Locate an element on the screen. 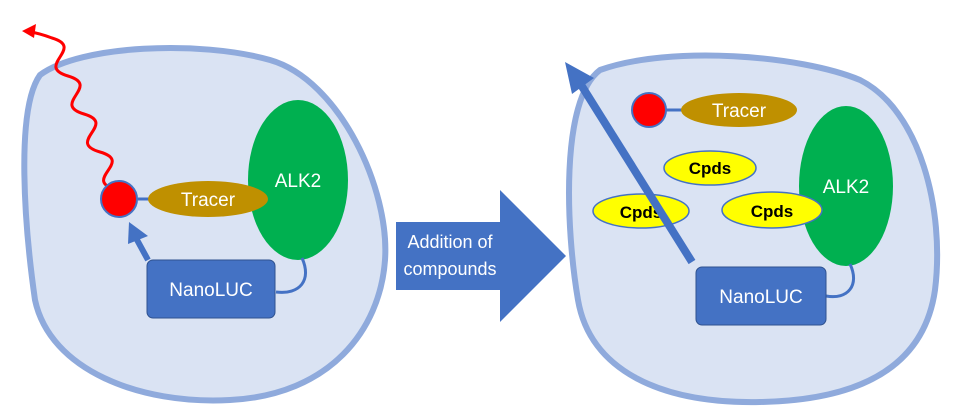 The image size is (960, 412). tracer-label: Tracer is located at coordinates (208, 200).